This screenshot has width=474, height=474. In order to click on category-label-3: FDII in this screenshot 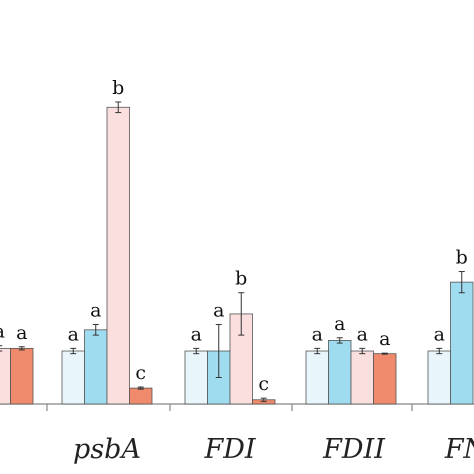, I will do `click(354, 449)`.